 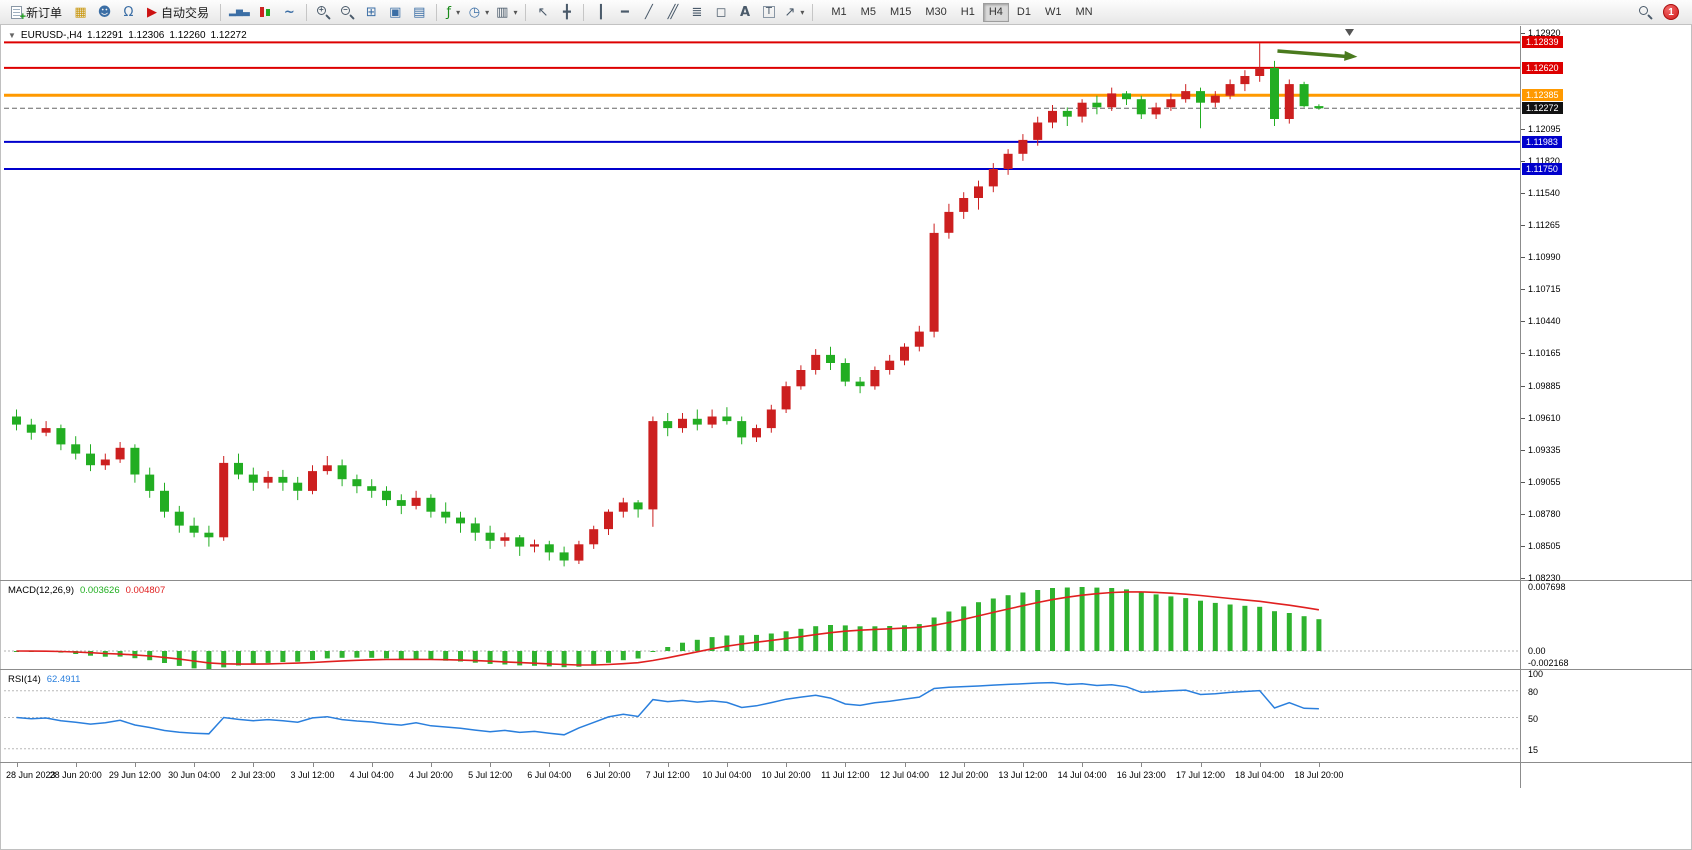 I want to click on shapes-icon: ◻, so click(x=721, y=12).